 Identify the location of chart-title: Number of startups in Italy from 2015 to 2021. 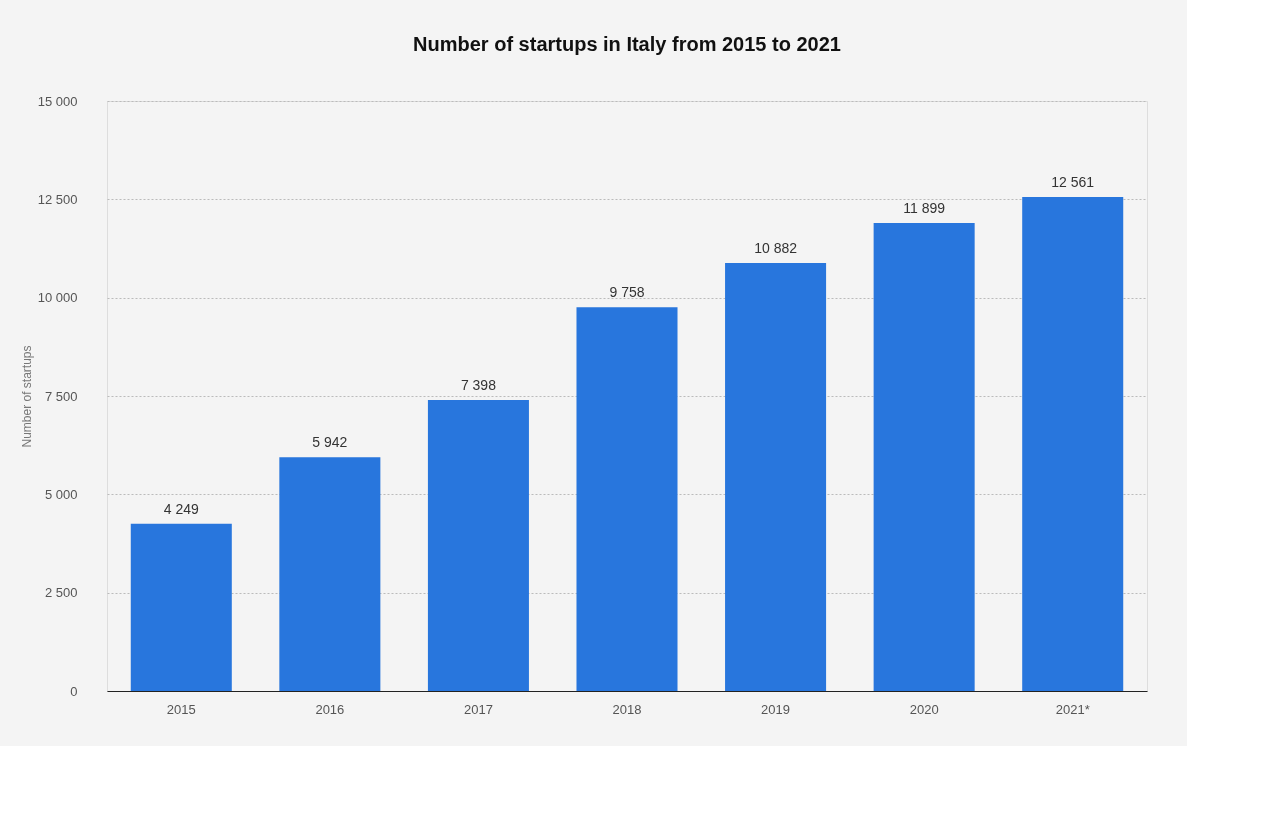
(627, 44).